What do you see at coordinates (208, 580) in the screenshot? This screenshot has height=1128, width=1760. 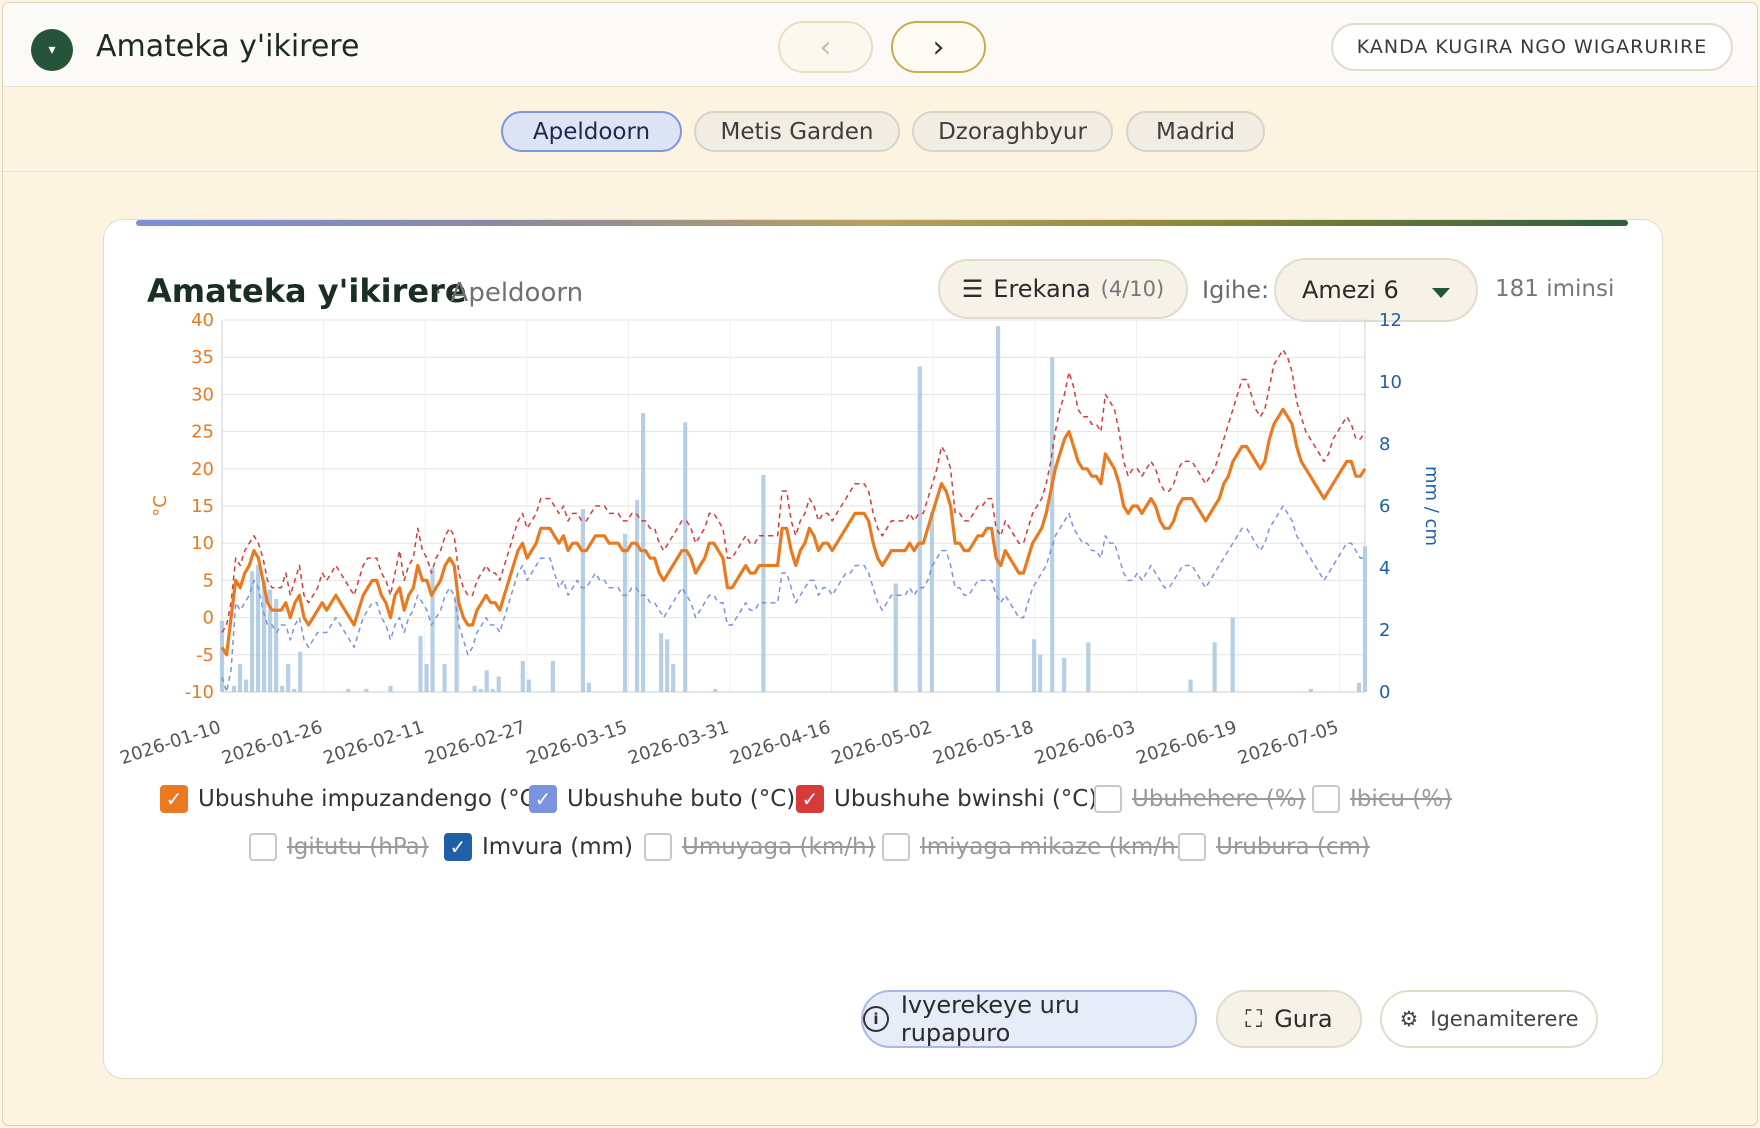 I see `y-left-tick-label: 5` at bounding box center [208, 580].